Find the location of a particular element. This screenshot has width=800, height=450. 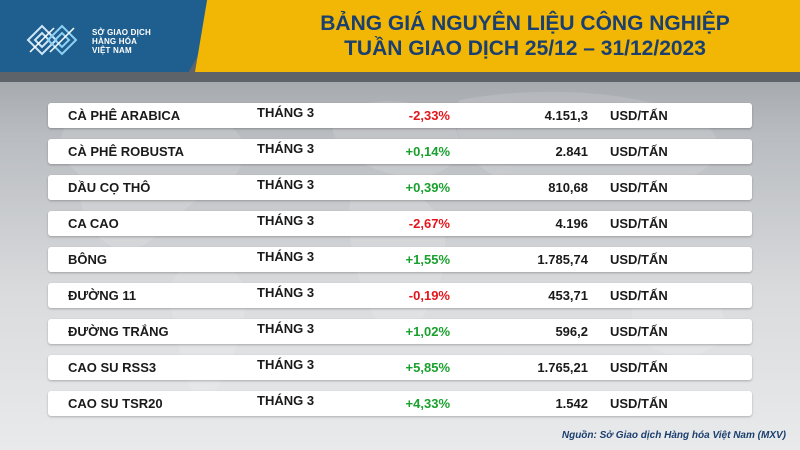

closing-price: 453,71 is located at coordinates (568, 295).